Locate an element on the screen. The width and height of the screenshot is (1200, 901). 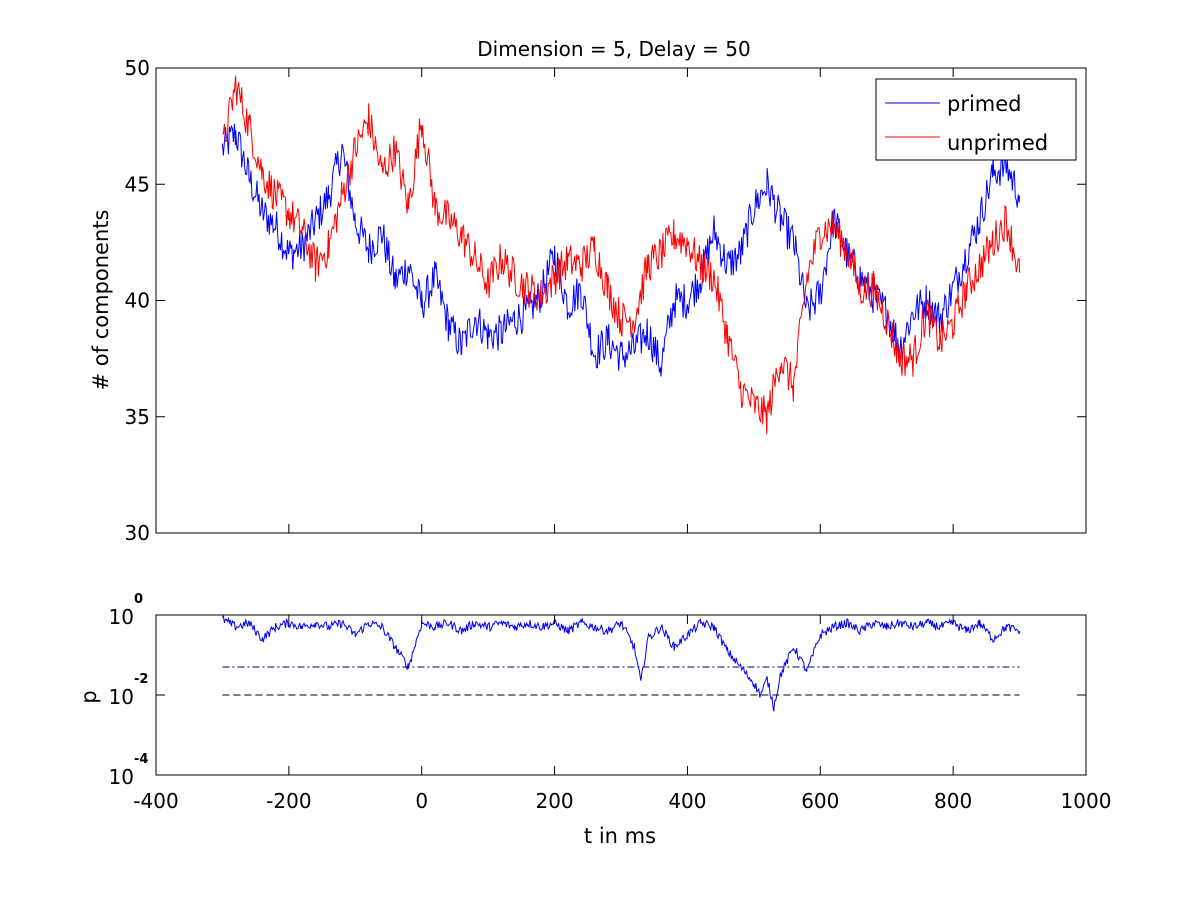
top-y-tick-label: 30 is located at coordinates (137, 533).